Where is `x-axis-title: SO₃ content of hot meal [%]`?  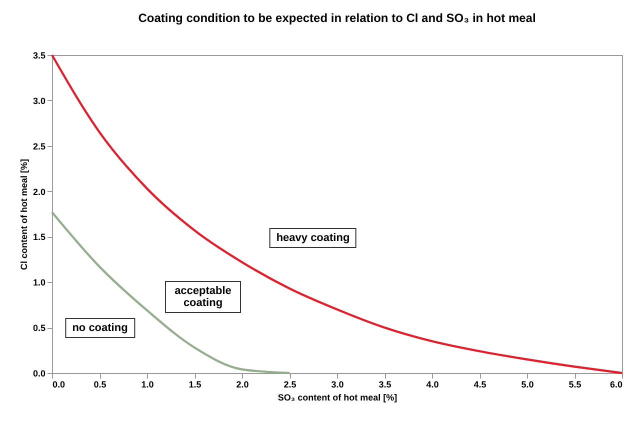 x-axis-title: SO₃ content of hot meal [%] is located at coordinates (338, 397).